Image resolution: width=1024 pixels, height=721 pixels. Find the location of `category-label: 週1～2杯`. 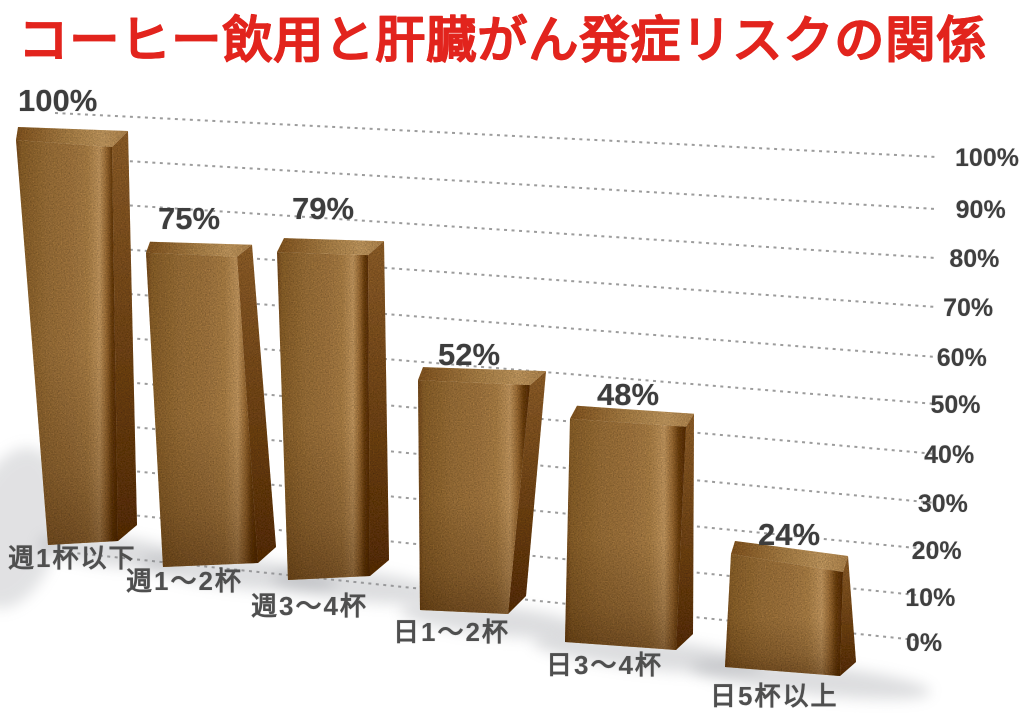

category-label: 週1～2杯 is located at coordinates (184, 581).